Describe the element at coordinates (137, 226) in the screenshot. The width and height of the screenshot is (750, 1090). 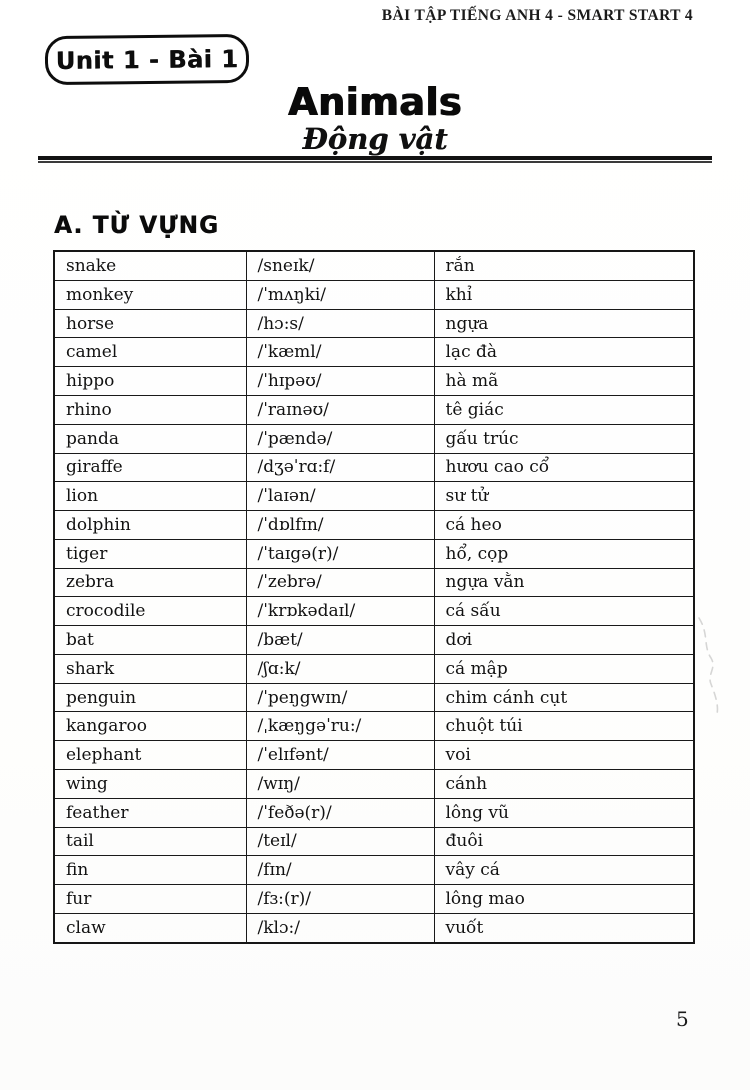
I see `section-heading-vocabulary: A. TỪ VỰNG` at that location.